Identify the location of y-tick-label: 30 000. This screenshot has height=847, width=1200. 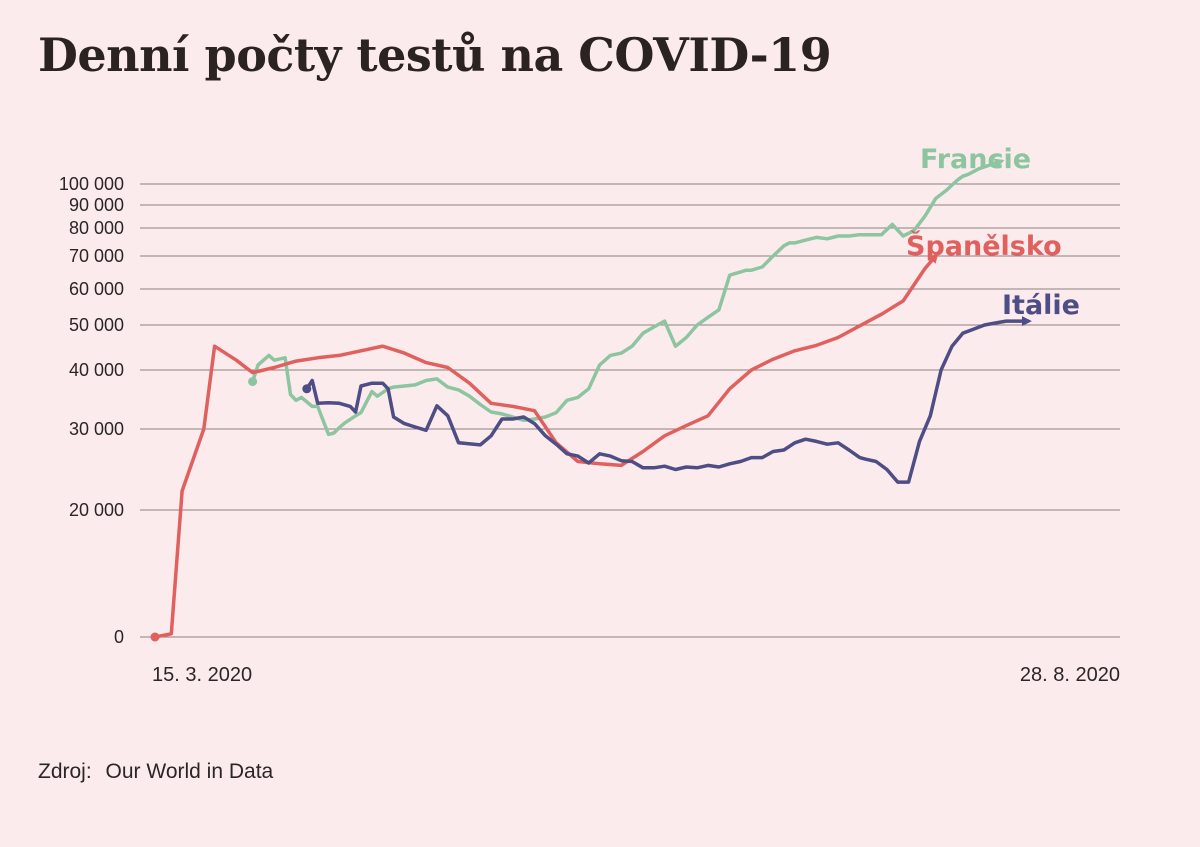
(96, 429).